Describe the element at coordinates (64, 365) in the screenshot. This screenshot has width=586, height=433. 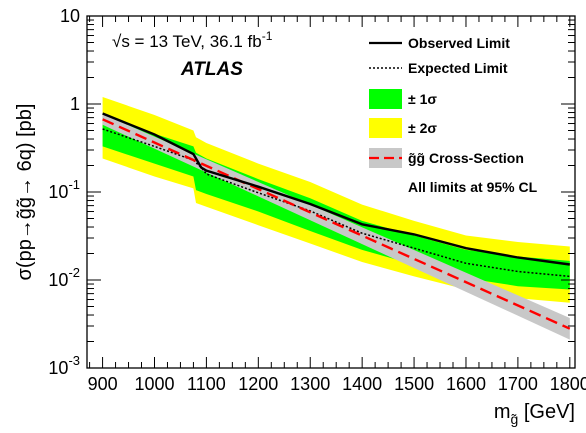
I see `y-tick-label: 10⁻³` at that location.